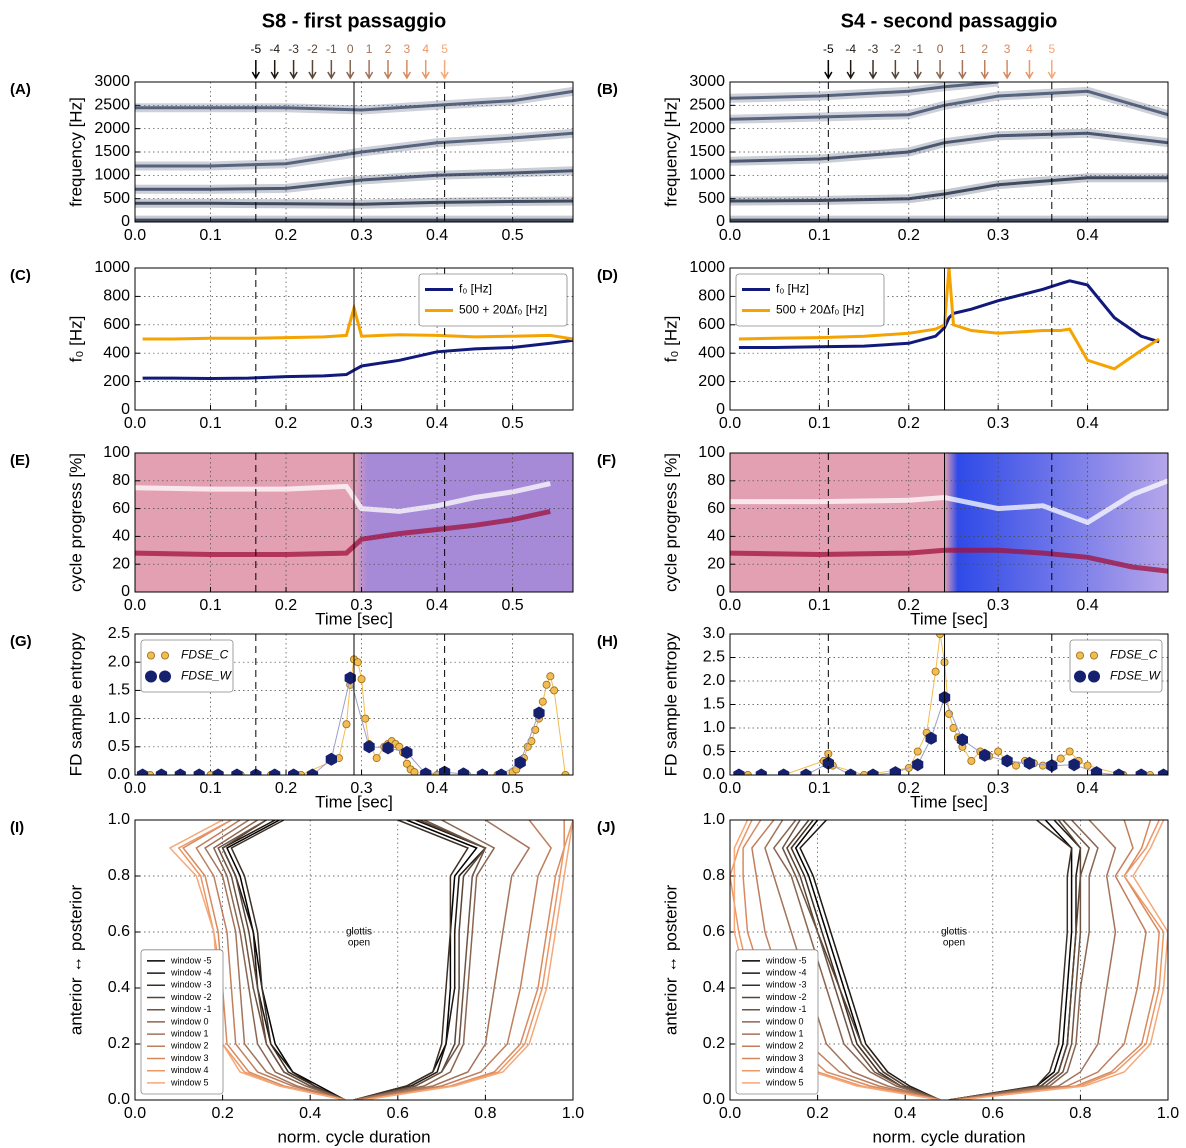 This screenshot has width=1186, height=1148. I want to click on legend-label: window -3, so click(786, 985).